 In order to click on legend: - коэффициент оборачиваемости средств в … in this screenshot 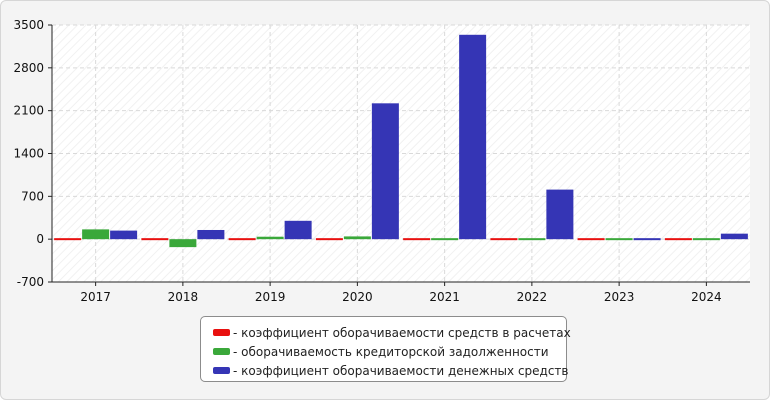, I will do `click(385, 349)`.